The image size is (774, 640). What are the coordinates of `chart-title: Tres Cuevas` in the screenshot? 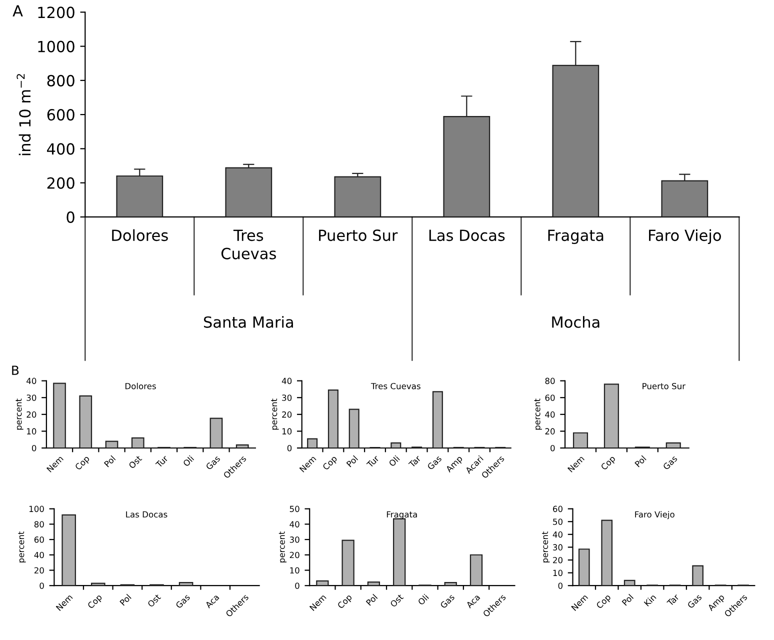 It's located at (395, 386).